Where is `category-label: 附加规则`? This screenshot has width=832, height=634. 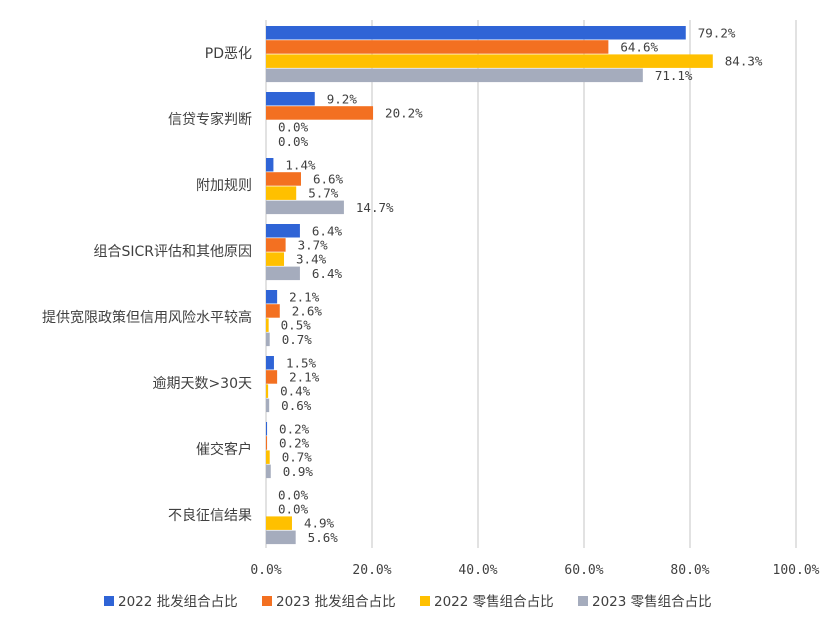
category-label: 附加规则 is located at coordinates (224, 186).